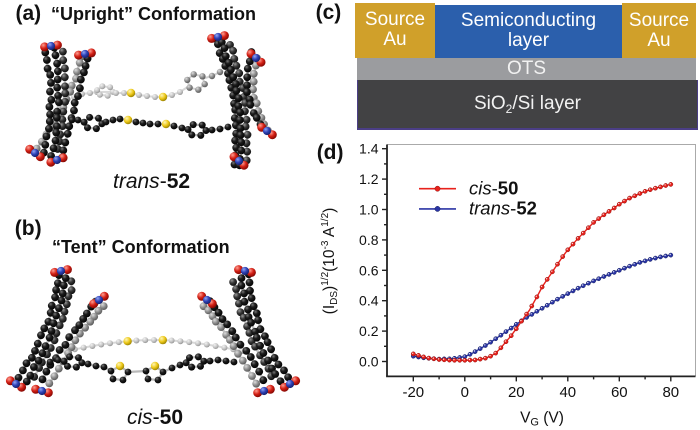 The image size is (700, 430). I want to click on svg-text: 60, so click(619, 392).